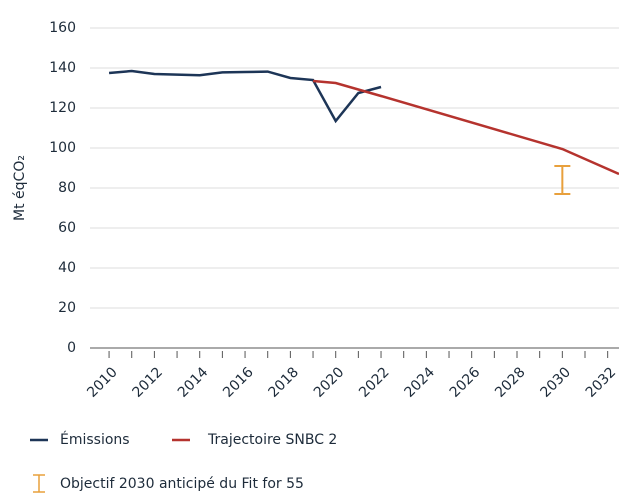 This screenshot has width=619, height=497. Describe the element at coordinates (62, 148) in the screenshot. I see `y-tick-label: 100` at that location.